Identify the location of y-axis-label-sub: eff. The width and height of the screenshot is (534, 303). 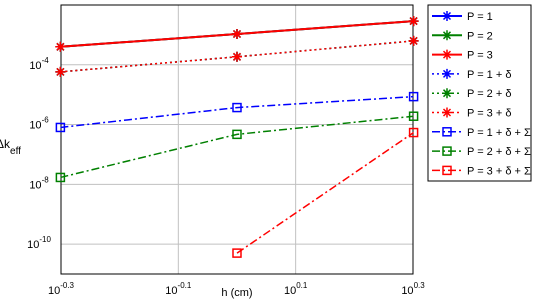
(15, 151).